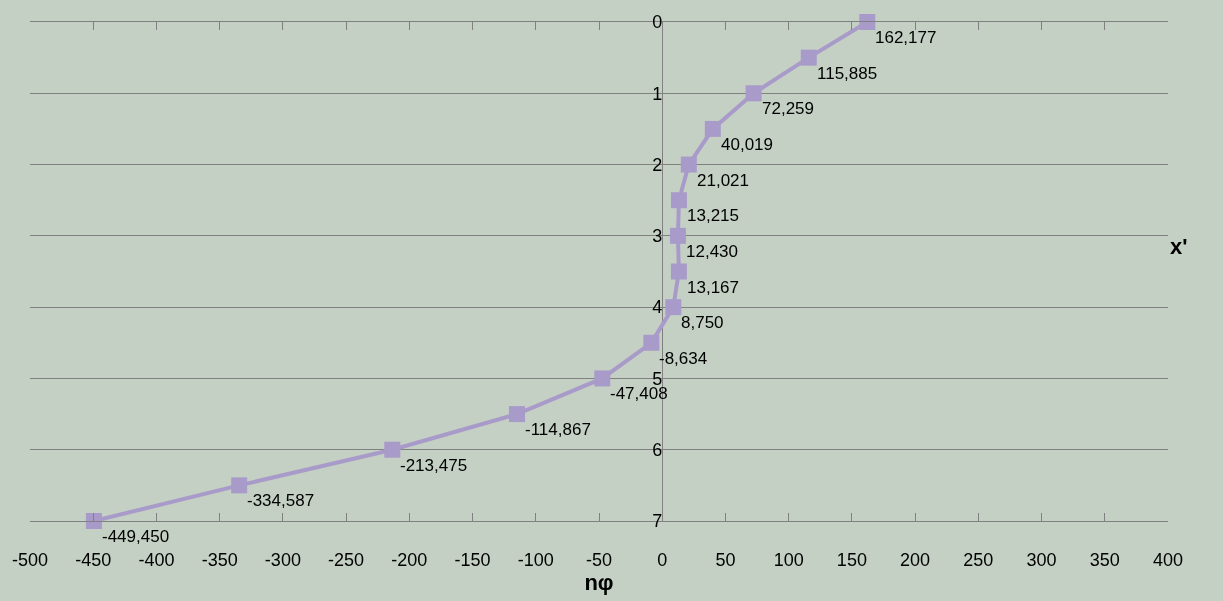 The image size is (1223, 601). I want to click on annotation: 72,259, so click(788, 108).